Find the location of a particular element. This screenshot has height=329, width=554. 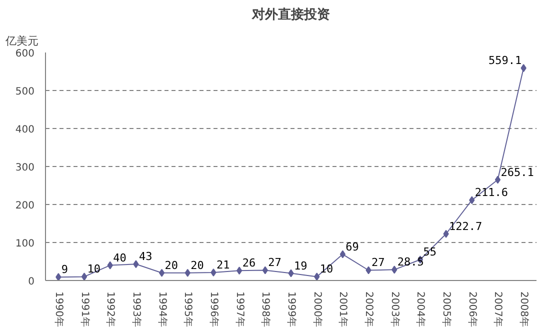

x-tick-label: 2006年 is located at coordinates (472, 309).